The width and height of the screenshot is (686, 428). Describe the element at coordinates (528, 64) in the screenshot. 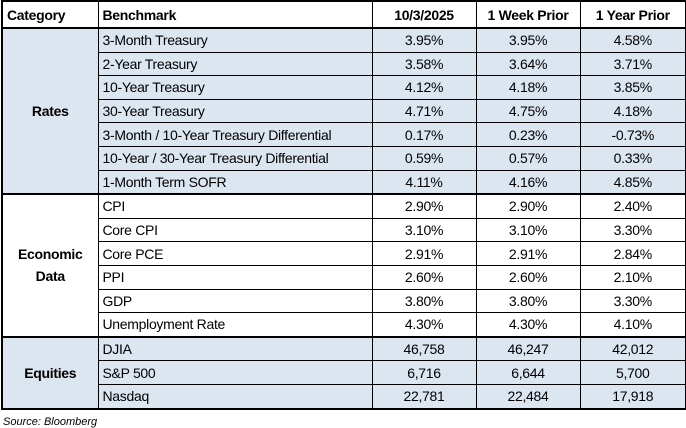

I see `value-cell: 3.64%` at that location.